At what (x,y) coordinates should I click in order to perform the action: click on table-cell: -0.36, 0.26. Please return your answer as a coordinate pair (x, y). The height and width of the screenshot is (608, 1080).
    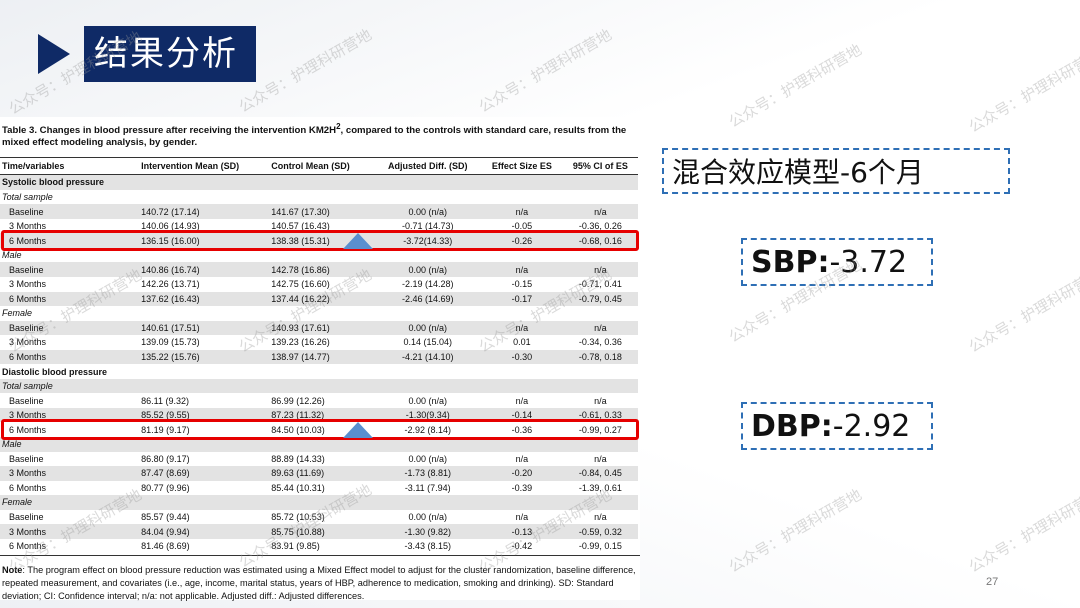
    Looking at the image, I should click on (600, 226).